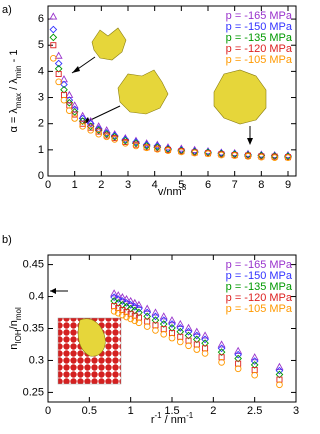  What do you see at coordinates (41, 176) in the screenshot?
I see `y-tick-label: 0` at bounding box center [41, 176].